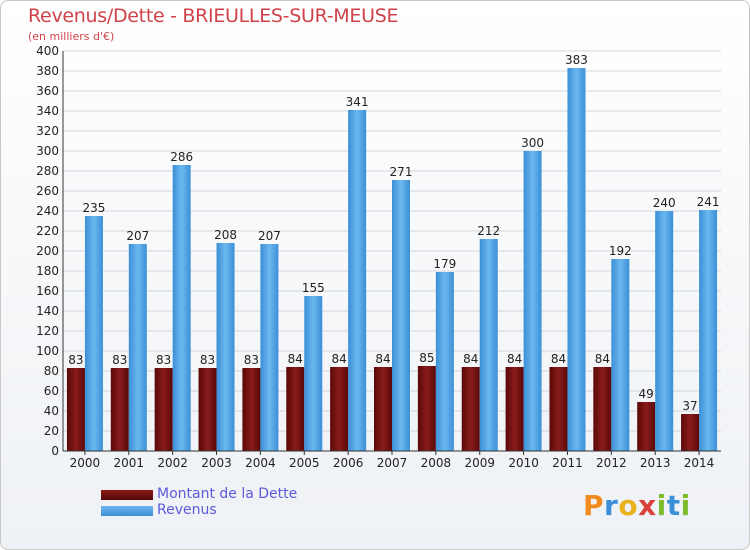  Describe the element at coordinates (611, 463) in the screenshot. I see `x-tick-label: 2012` at that location.